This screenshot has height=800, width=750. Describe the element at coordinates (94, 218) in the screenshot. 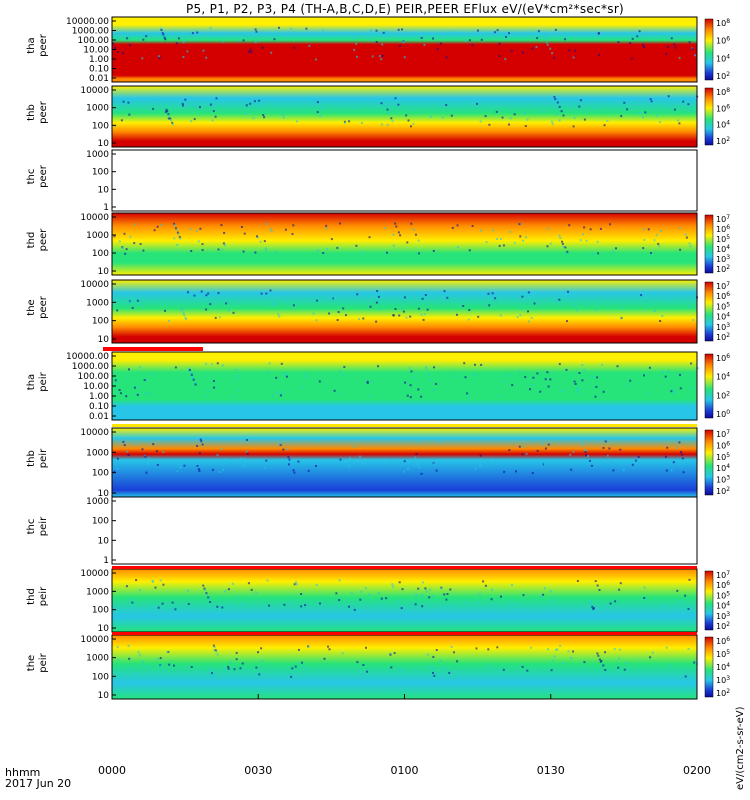

I see `y-tick-label: 10000` at that location.